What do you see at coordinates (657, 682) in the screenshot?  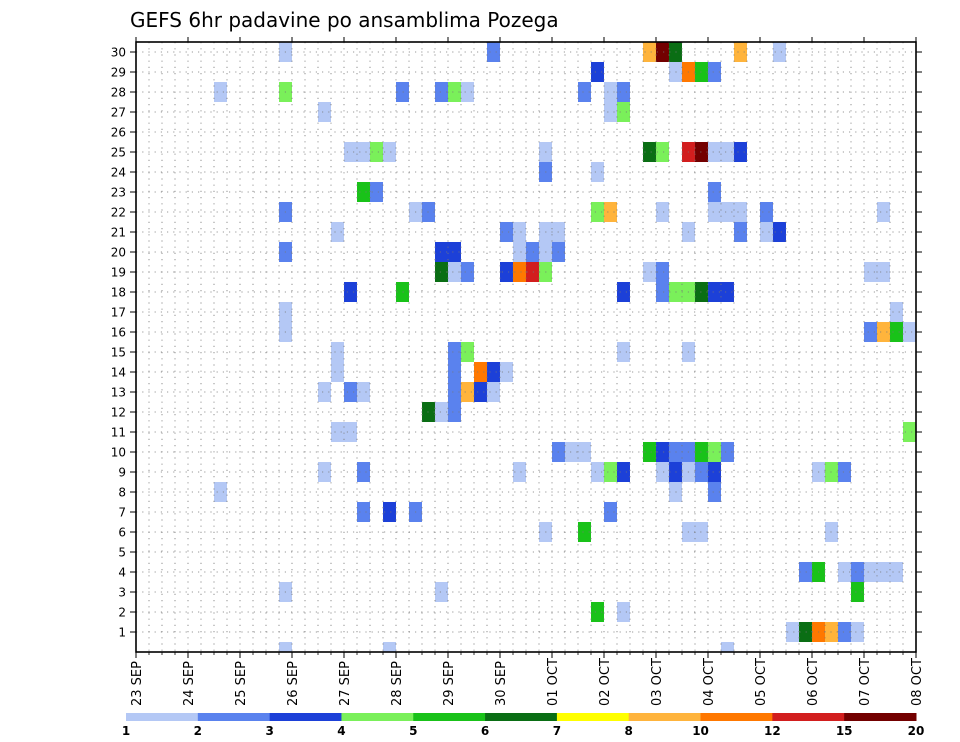 I see `x-tick-label: 03 OCT` at bounding box center [657, 682].